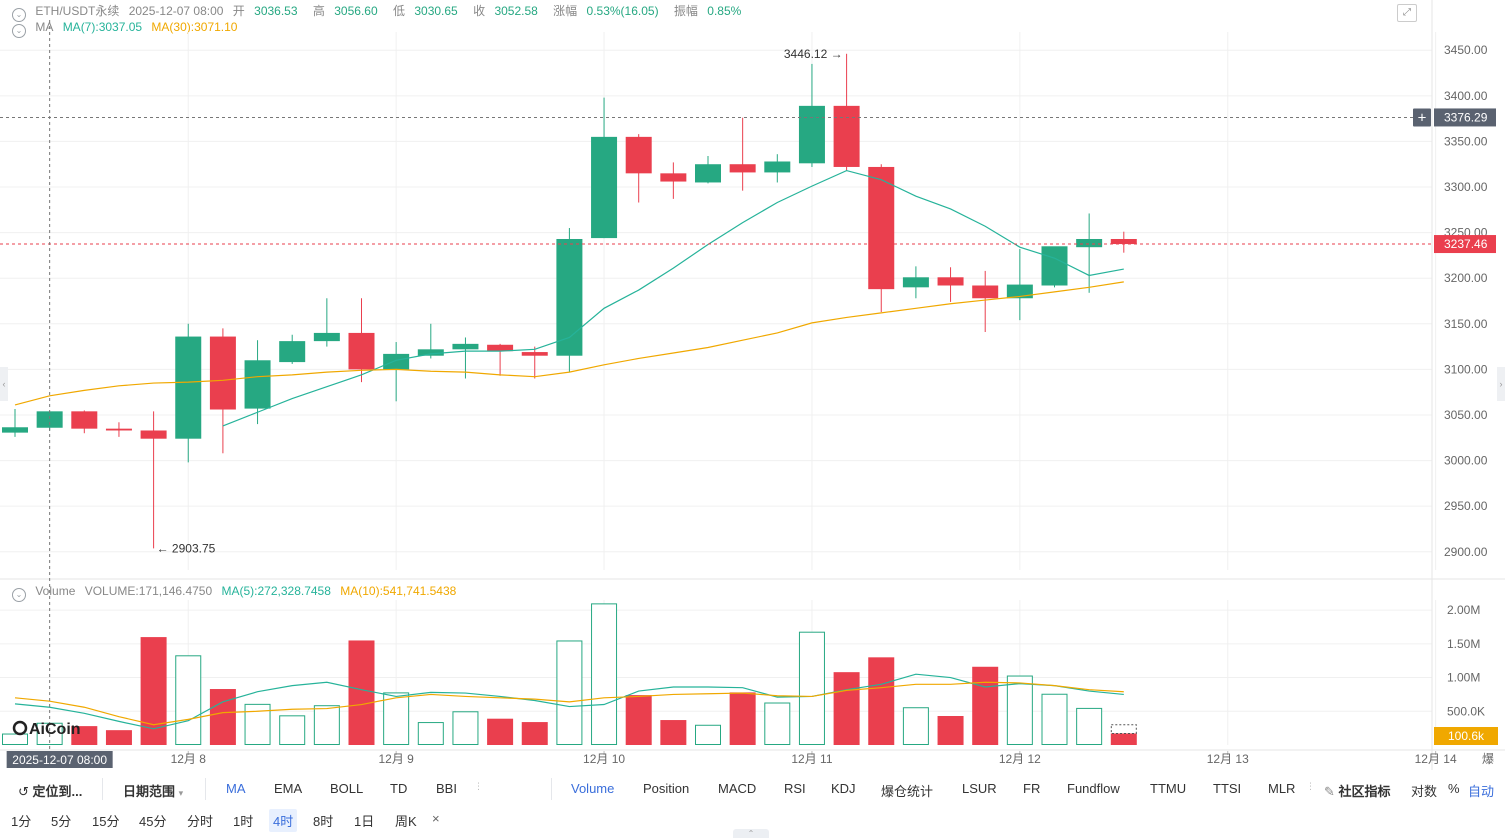 This screenshot has height=840, width=1505. Describe the element at coordinates (436, 818) in the screenshot. I see `close-icon: ×` at that location.